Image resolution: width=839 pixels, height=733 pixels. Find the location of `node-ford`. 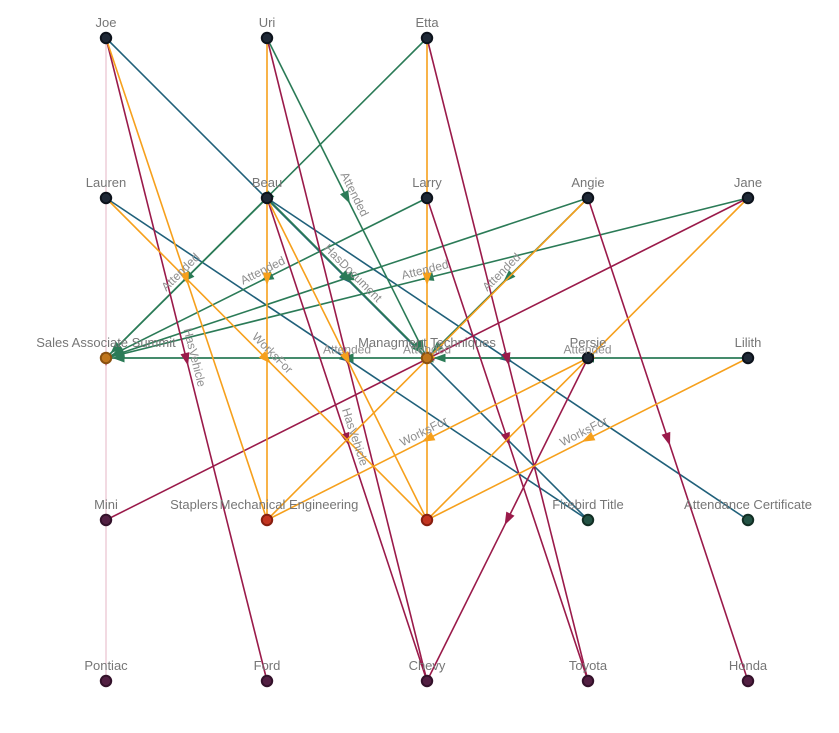

node-ford is located at coordinates (267, 681).